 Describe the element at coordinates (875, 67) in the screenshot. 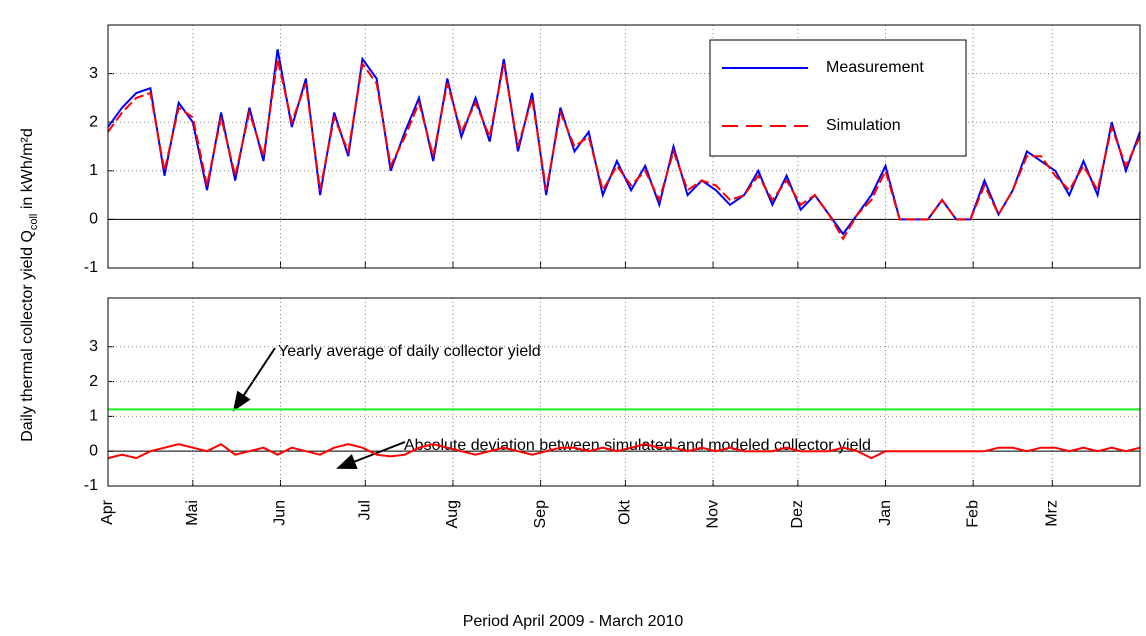

I see `legend-label: Measurement` at that location.